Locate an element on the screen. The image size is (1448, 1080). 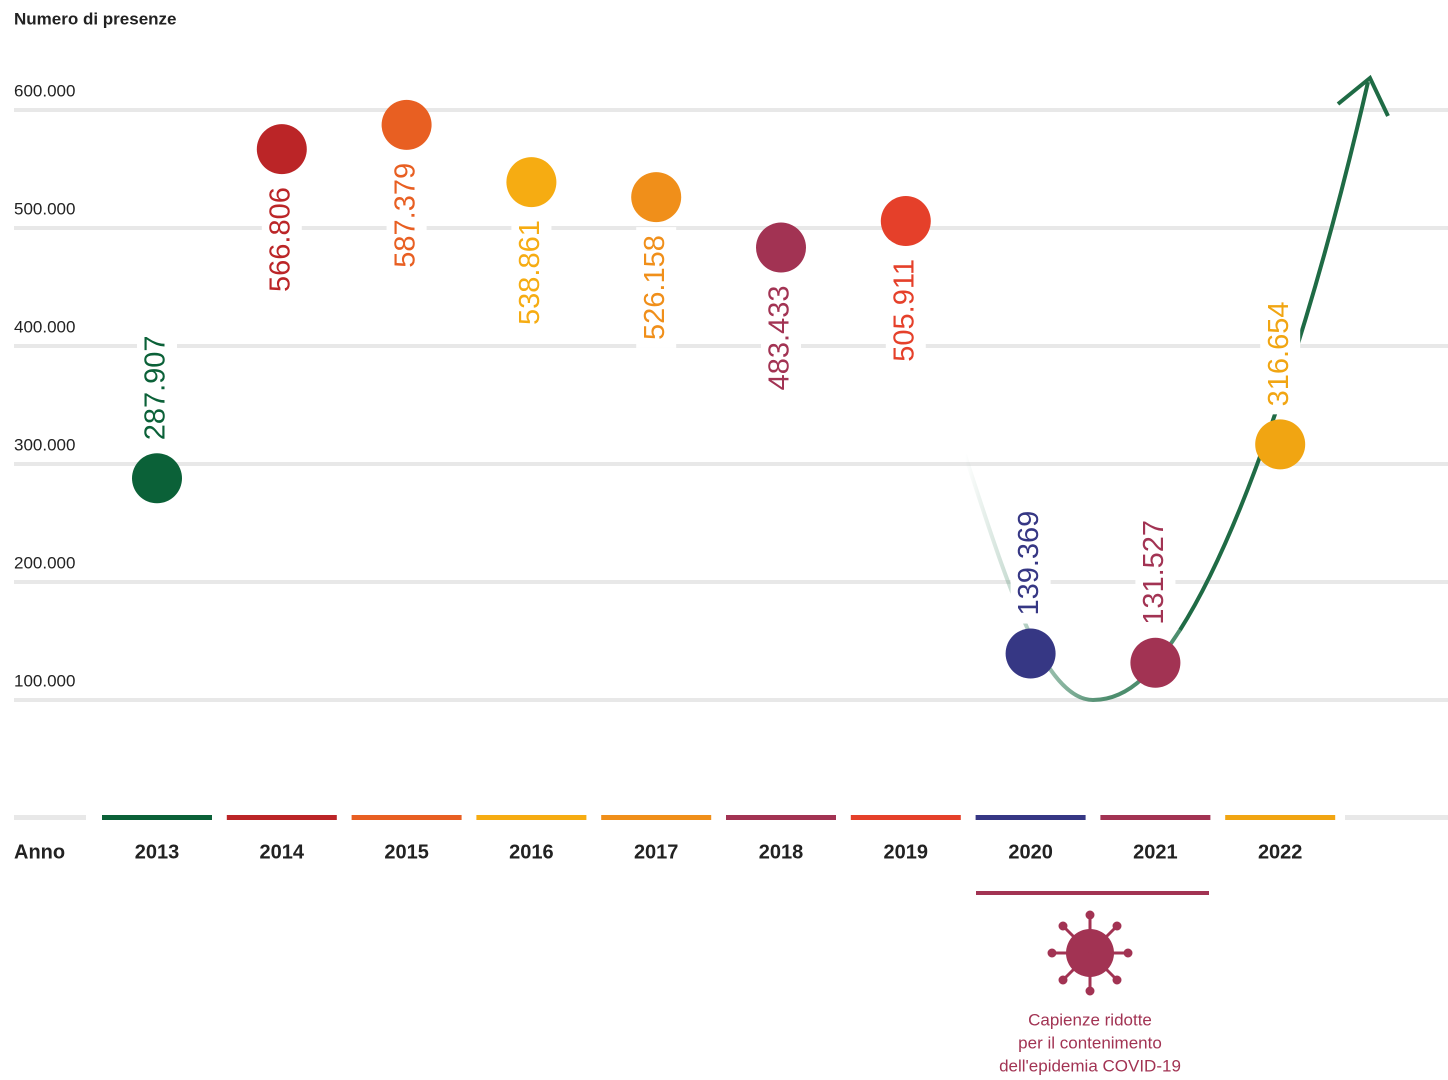
value-label: 505.911 is located at coordinates (904, 310).